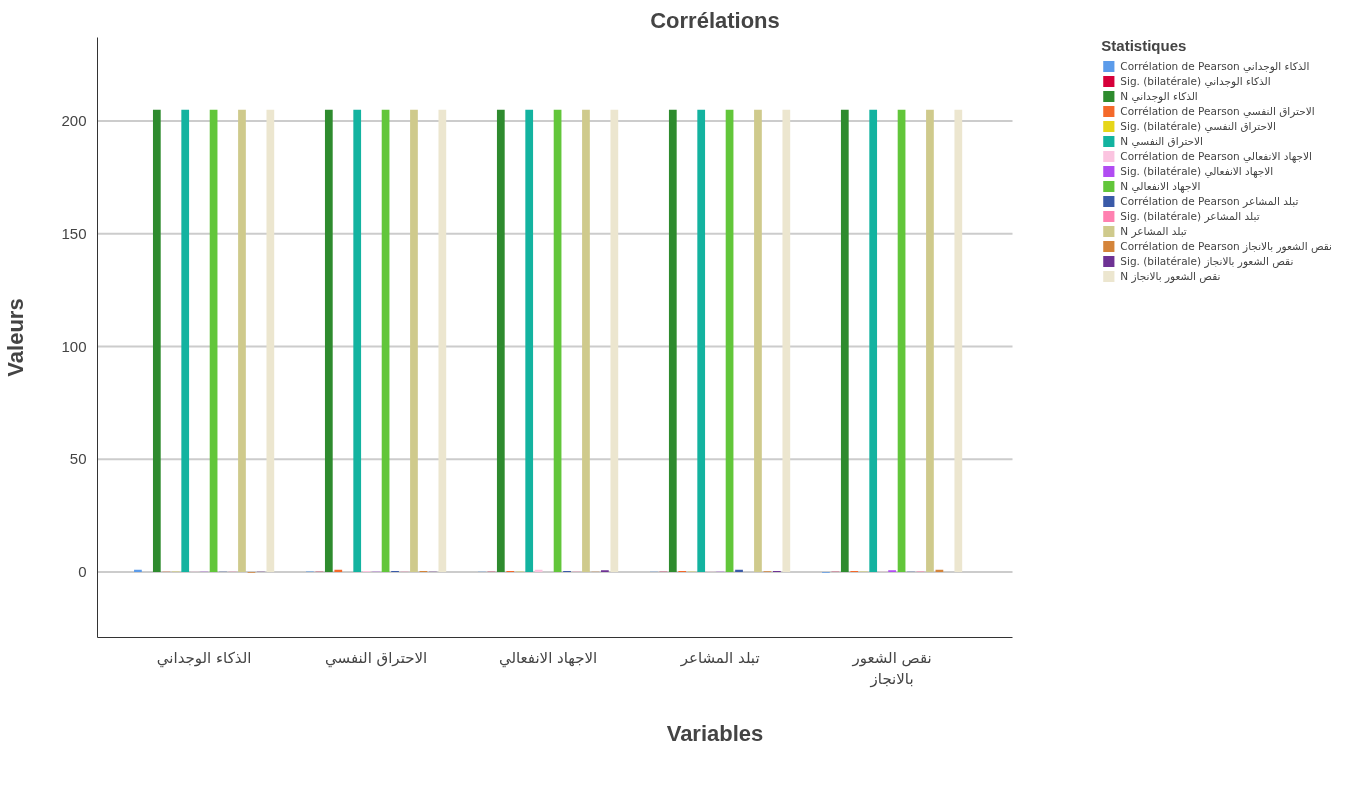 The height and width of the screenshot is (798, 1350). I want to click on legend-label: Sig. (bilatérale) نقص الشعور بالانجاز, so click(1207, 261).